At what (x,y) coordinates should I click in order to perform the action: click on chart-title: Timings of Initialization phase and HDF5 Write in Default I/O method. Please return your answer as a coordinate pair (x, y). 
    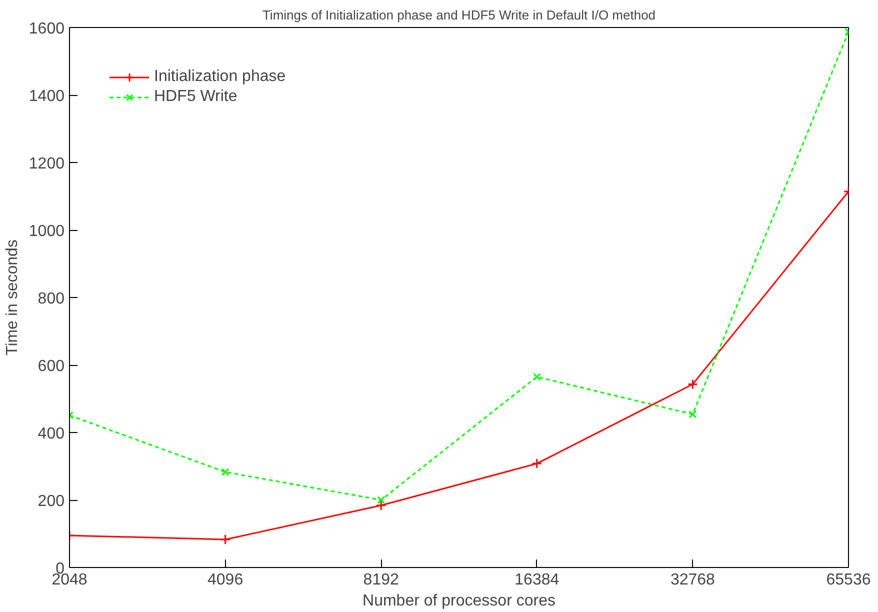
    Looking at the image, I should click on (459, 15).